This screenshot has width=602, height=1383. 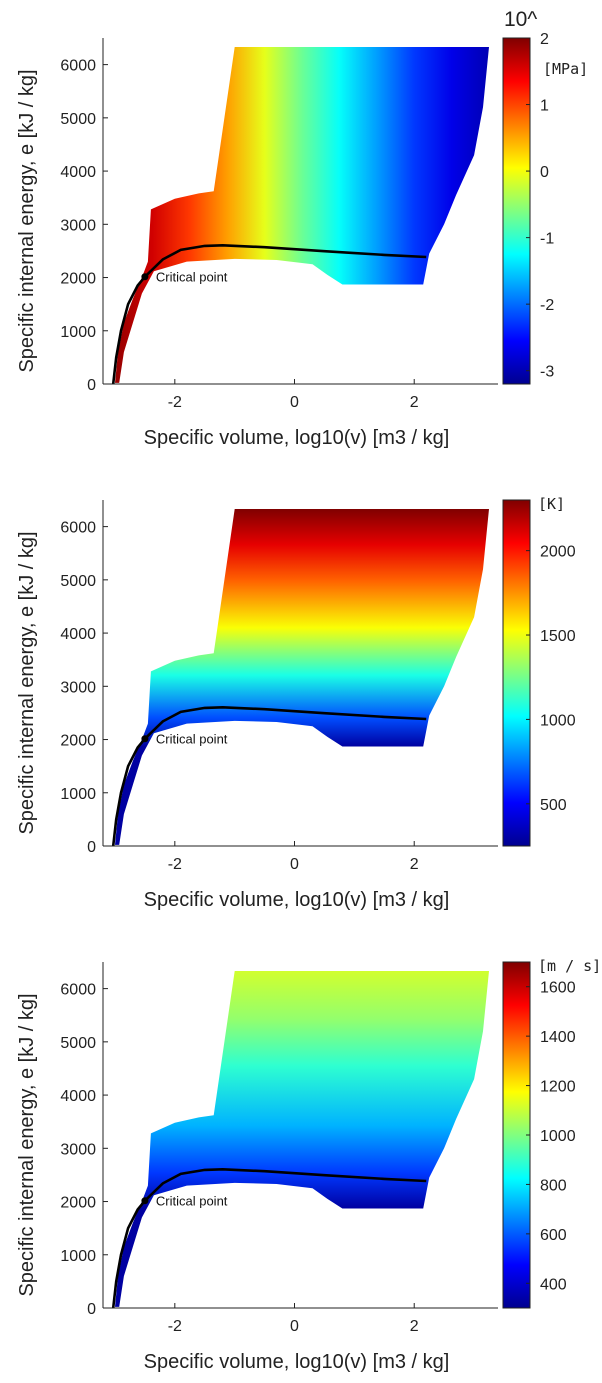 What do you see at coordinates (520, 19) in the screenshot?
I see `colorbar-exponent-label: 10^` at bounding box center [520, 19].